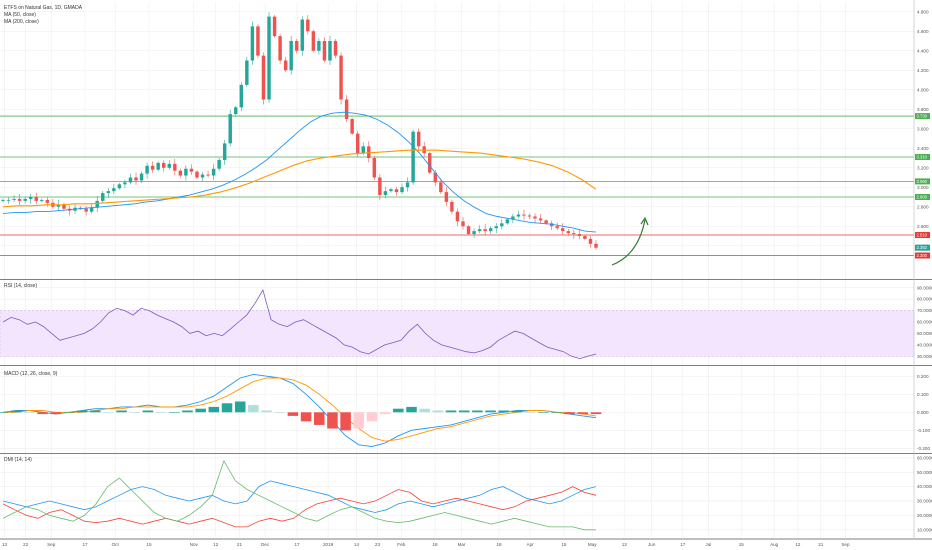 The width and height of the screenshot is (932, 550). Describe the element at coordinates (923, 11) in the screenshot. I see `y-tick-label: 4.800` at that location.